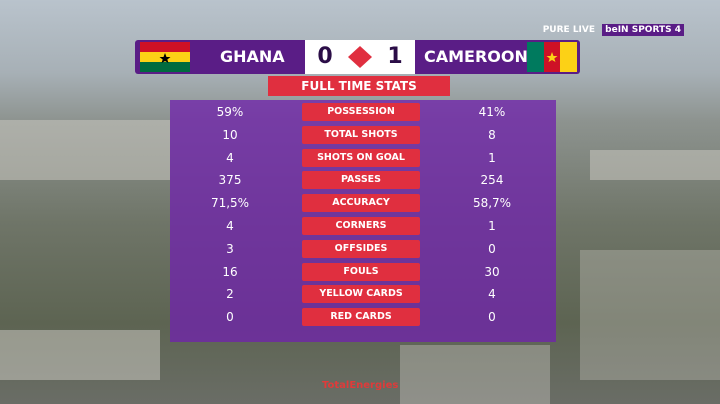 The height and width of the screenshot is (404, 720). Describe the element at coordinates (552, 57) in the screenshot. I see `away-flag` at that location.